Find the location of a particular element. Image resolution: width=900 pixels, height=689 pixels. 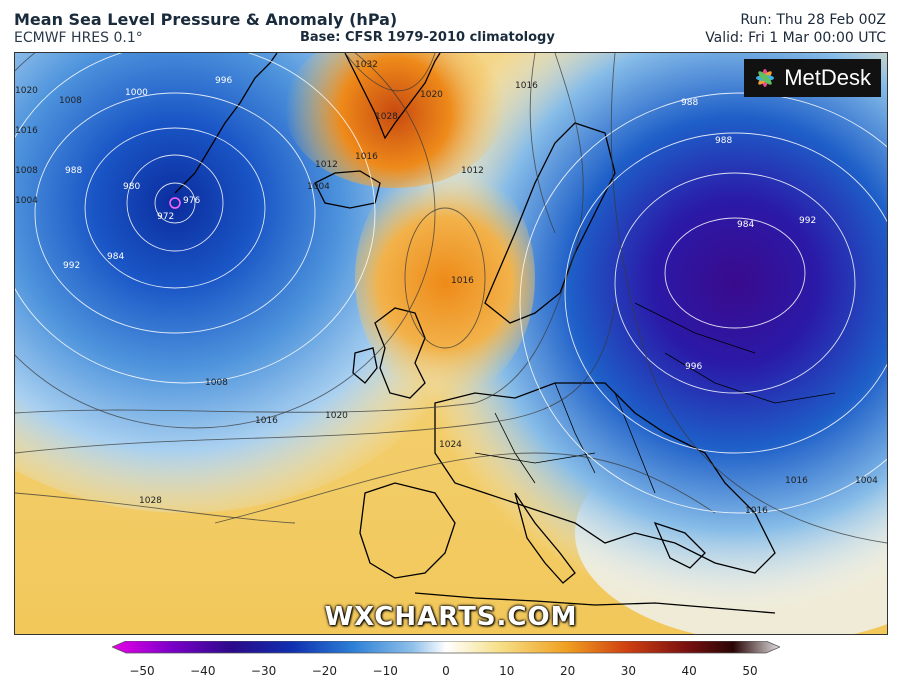

low-center-marker is located at coordinates (175, 203).